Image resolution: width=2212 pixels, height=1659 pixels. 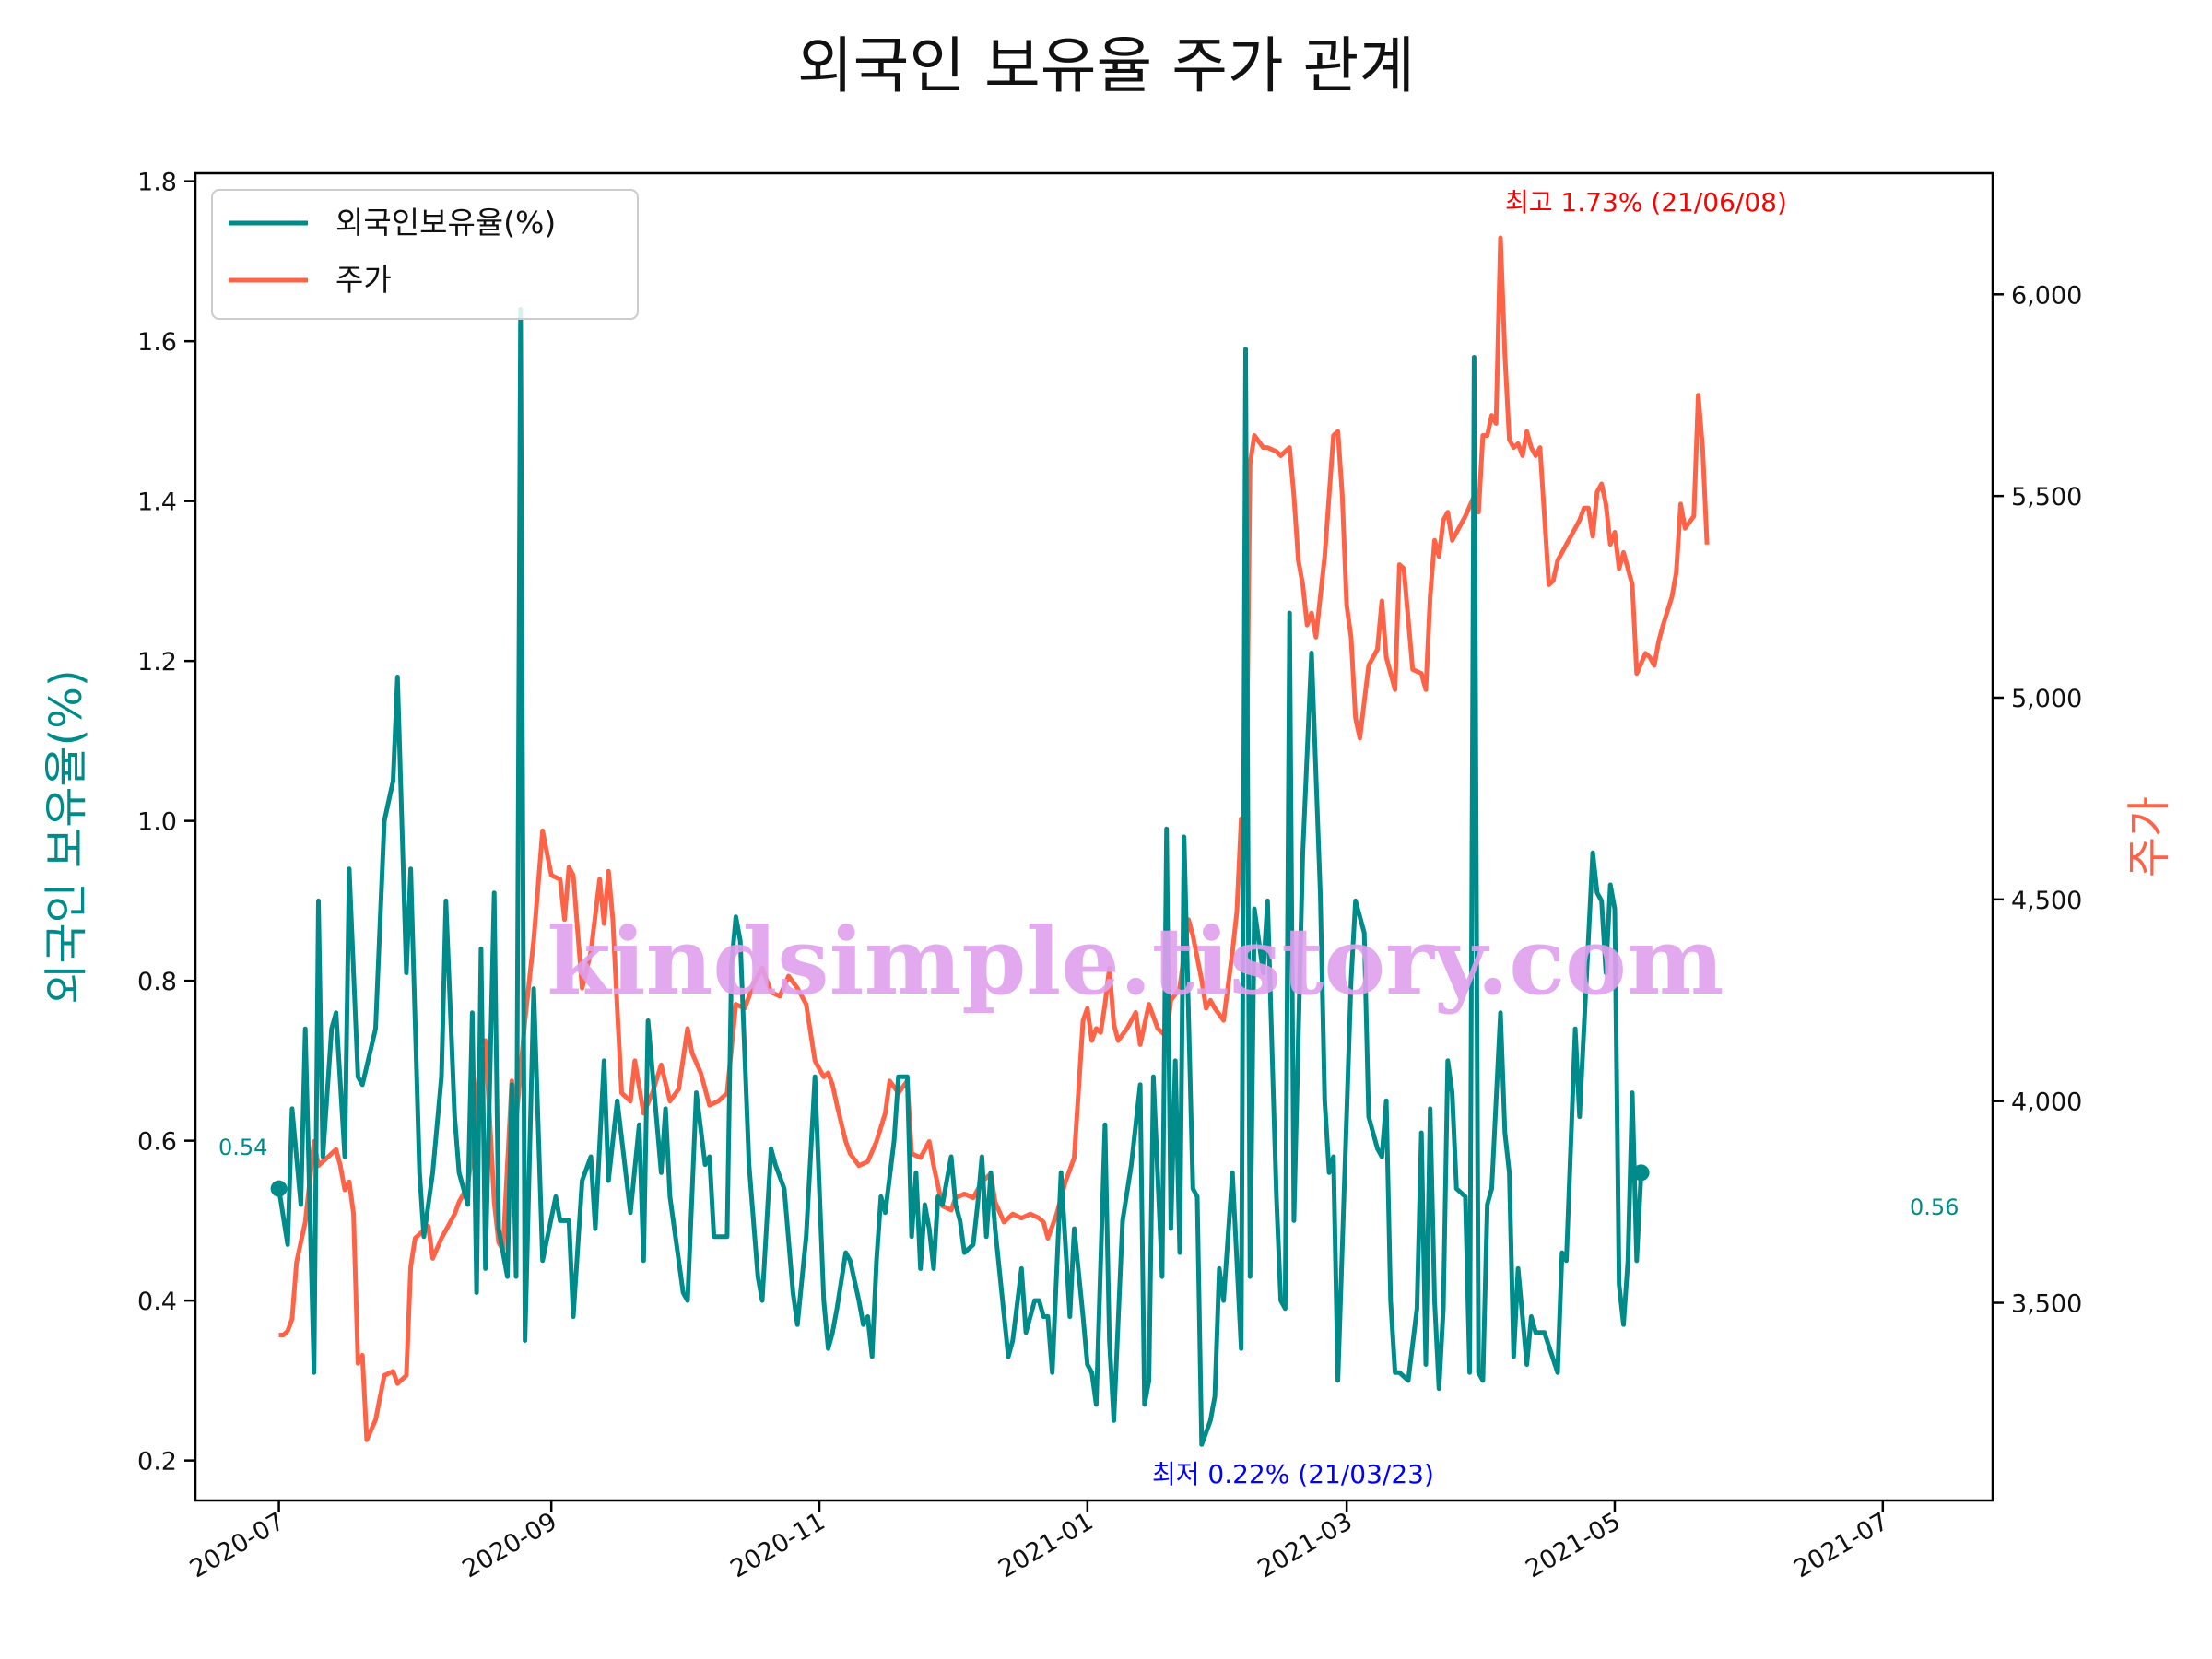 I want to click on legend-box, so click(x=425, y=254).